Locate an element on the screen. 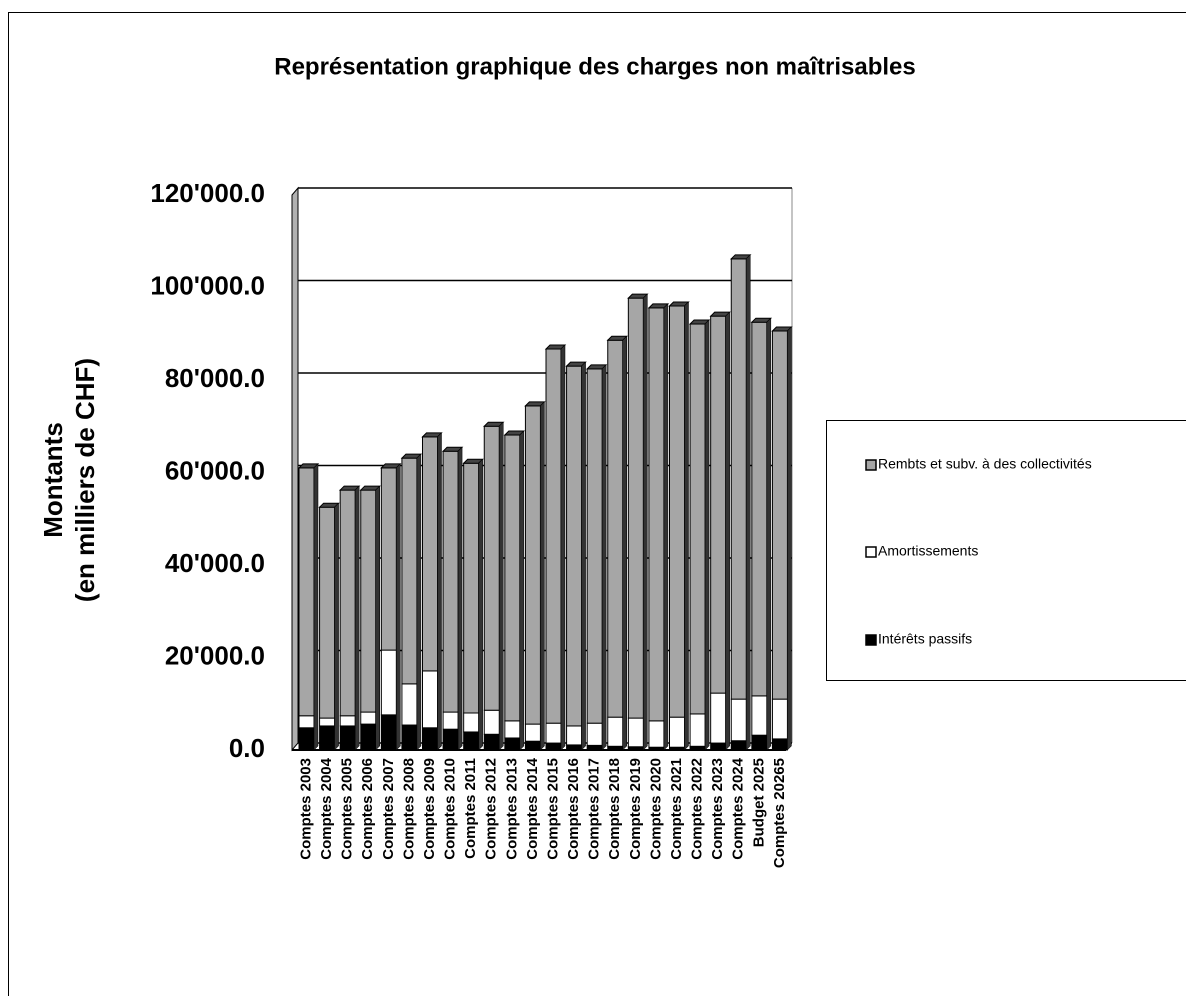 The height and width of the screenshot is (996, 1186). x-tick-label: Comptes 2003 is located at coordinates (305, 809).